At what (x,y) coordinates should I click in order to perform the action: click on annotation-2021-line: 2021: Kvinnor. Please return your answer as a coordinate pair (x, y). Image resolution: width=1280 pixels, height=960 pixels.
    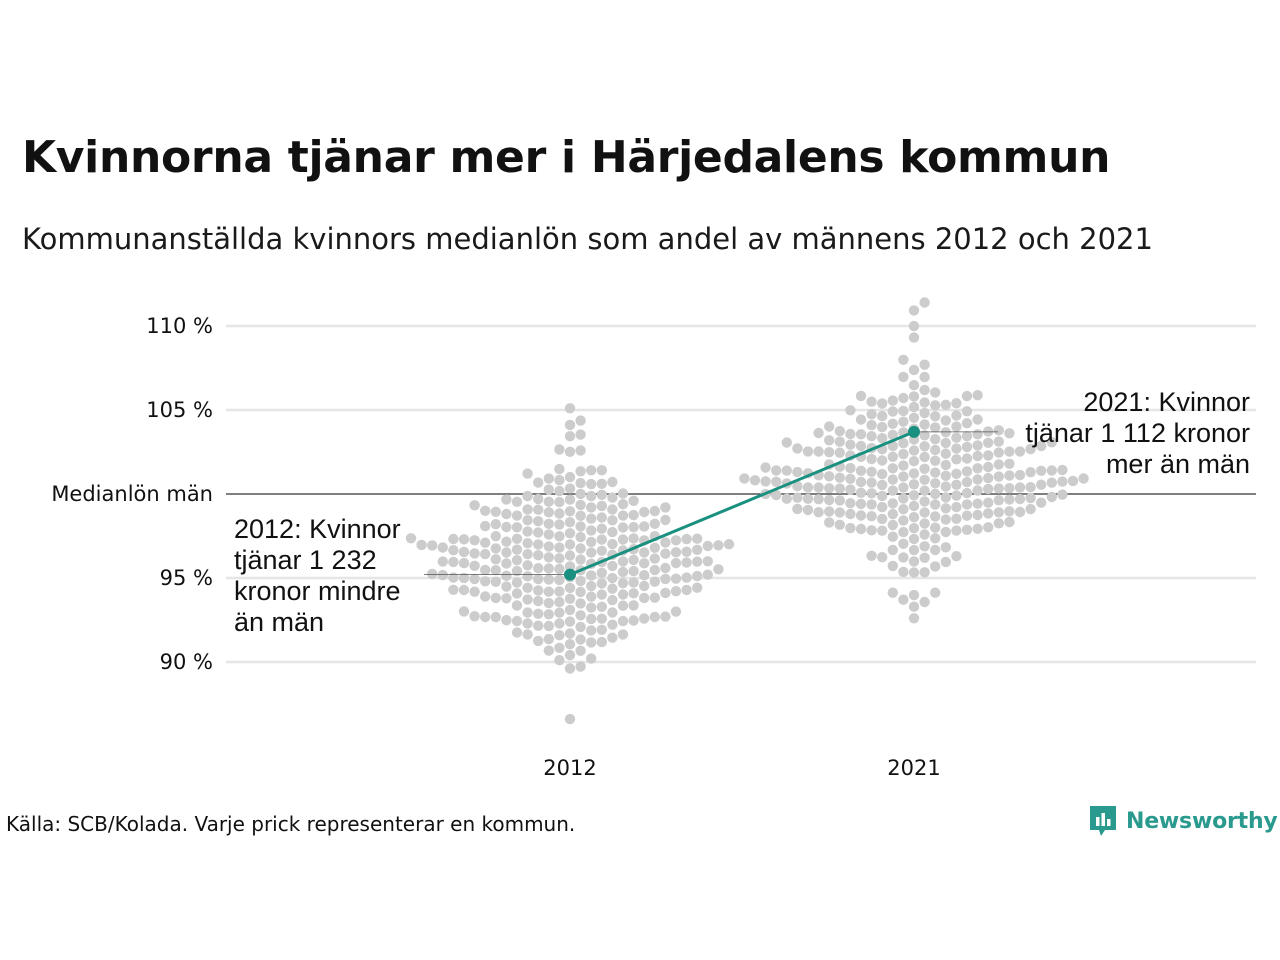
    Looking at the image, I should click on (1166, 402).